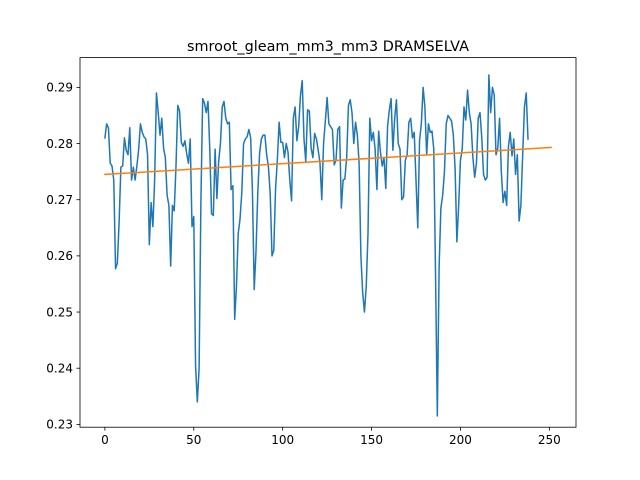 The width and height of the screenshot is (640, 480). What do you see at coordinates (59, 425) in the screenshot?
I see `y-tick-label: 0.23` at bounding box center [59, 425].